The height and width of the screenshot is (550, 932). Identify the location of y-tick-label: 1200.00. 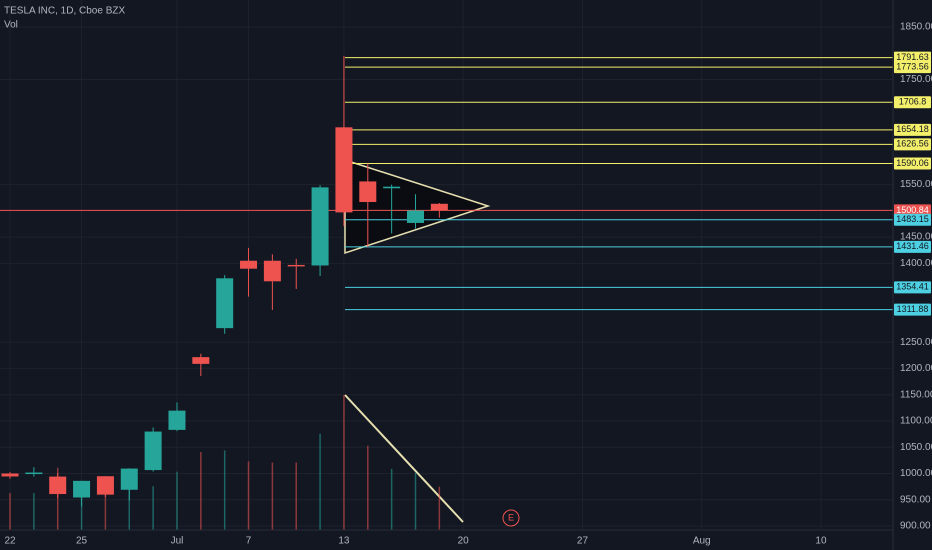
(916, 368).